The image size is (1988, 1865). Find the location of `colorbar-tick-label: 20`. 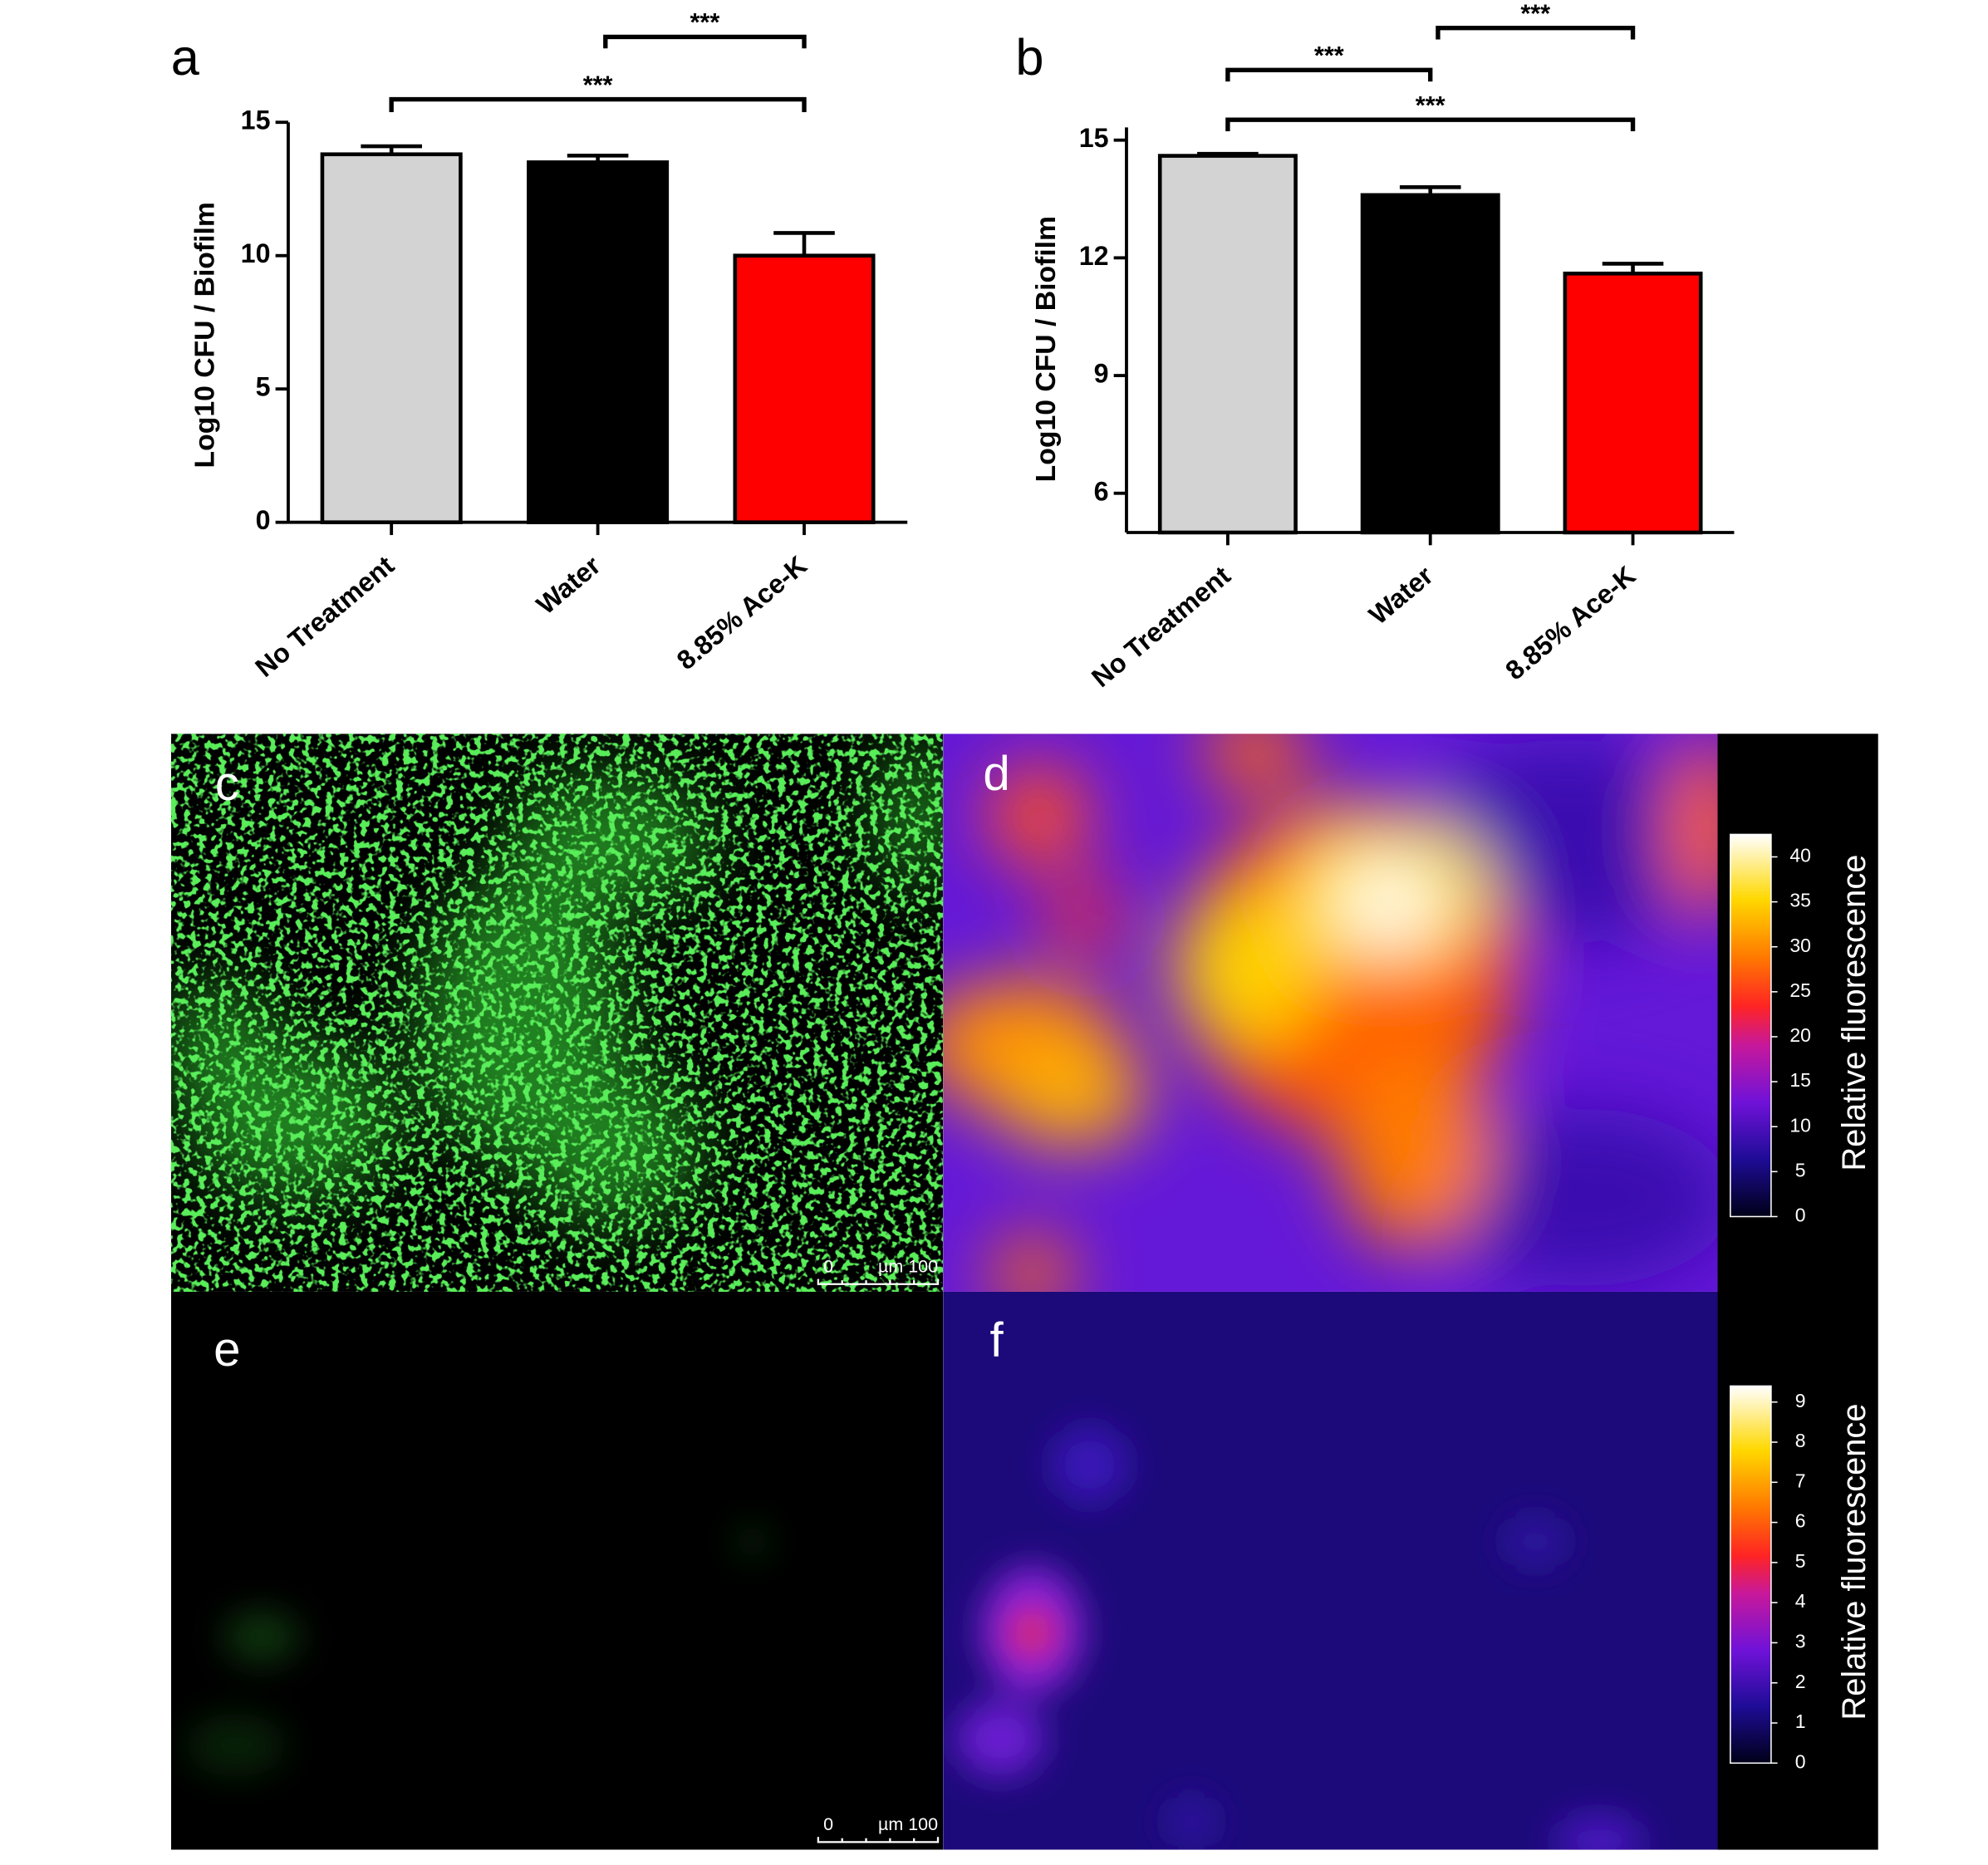

colorbar-tick-label: 20 is located at coordinates (1800, 1035).